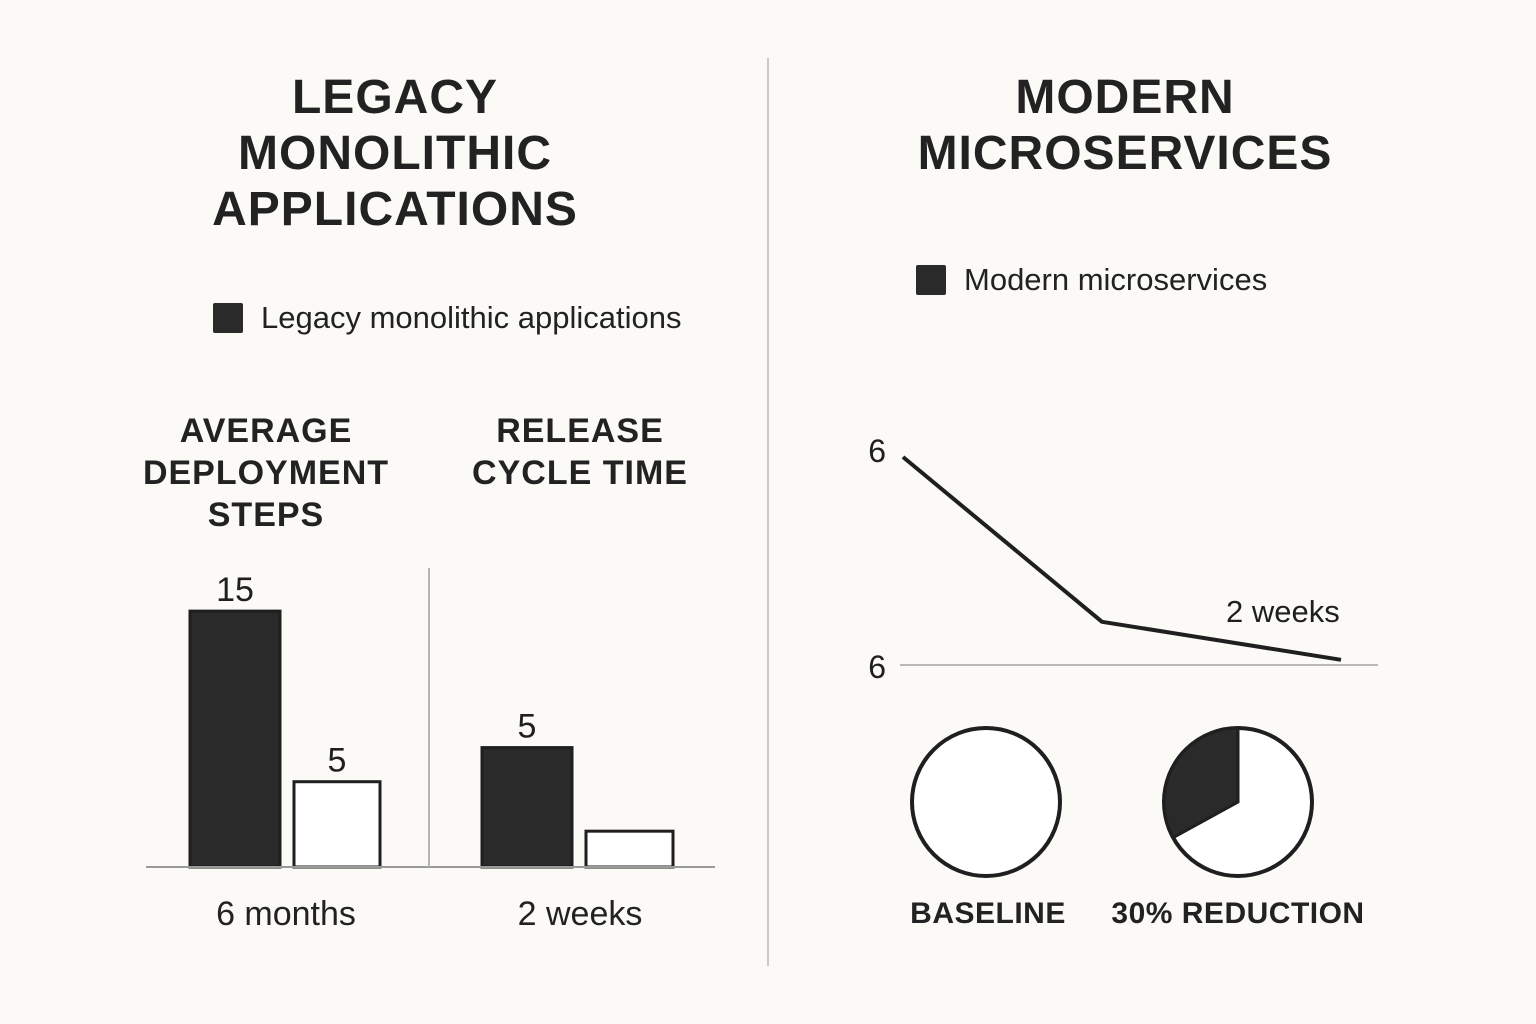  What do you see at coordinates (228, 318) in the screenshot?
I see `left-legend-swatch` at bounding box center [228, 318].